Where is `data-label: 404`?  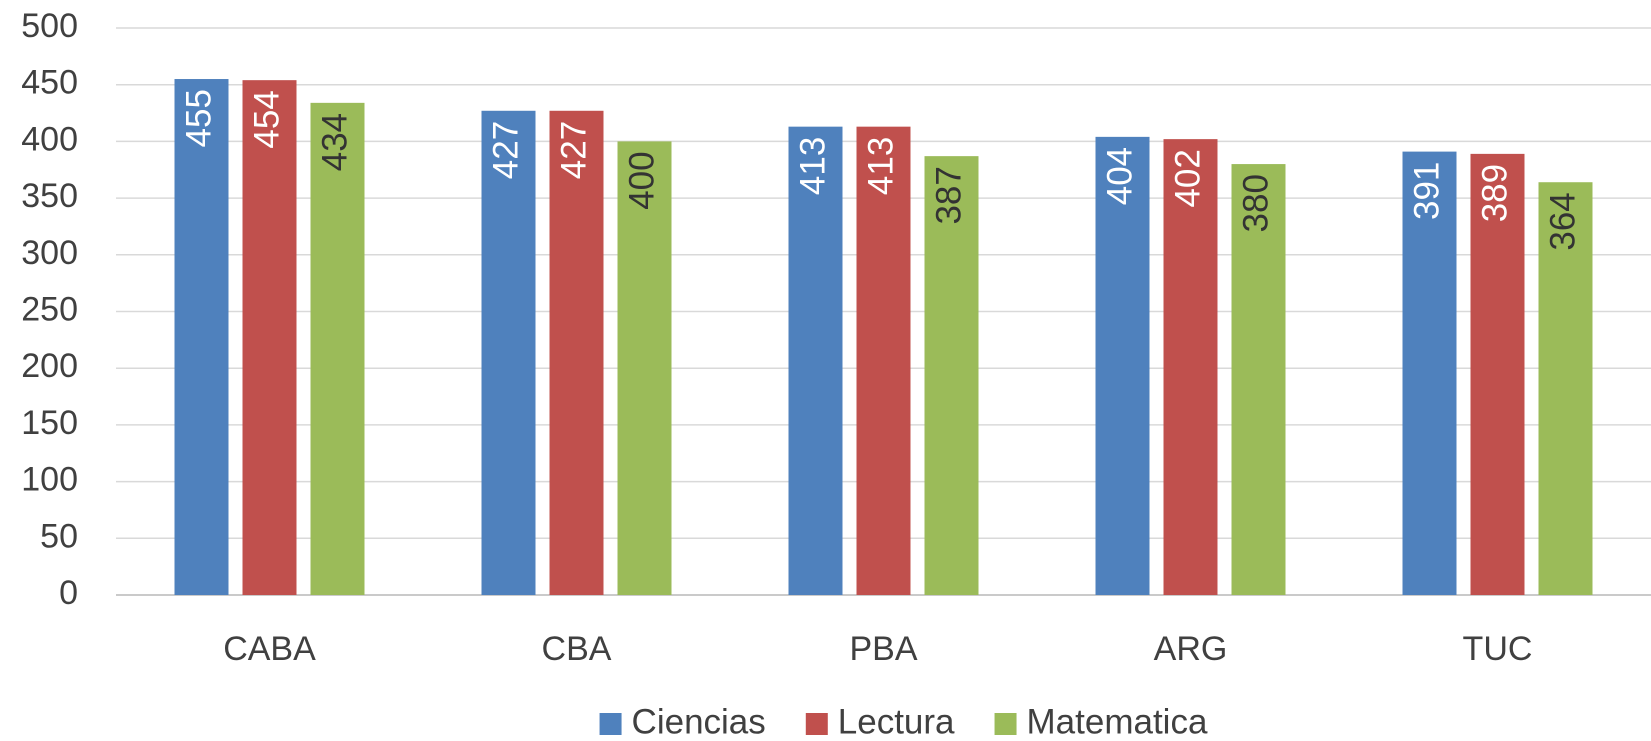 data-label: 404 is located at coordinates (1120, 176).